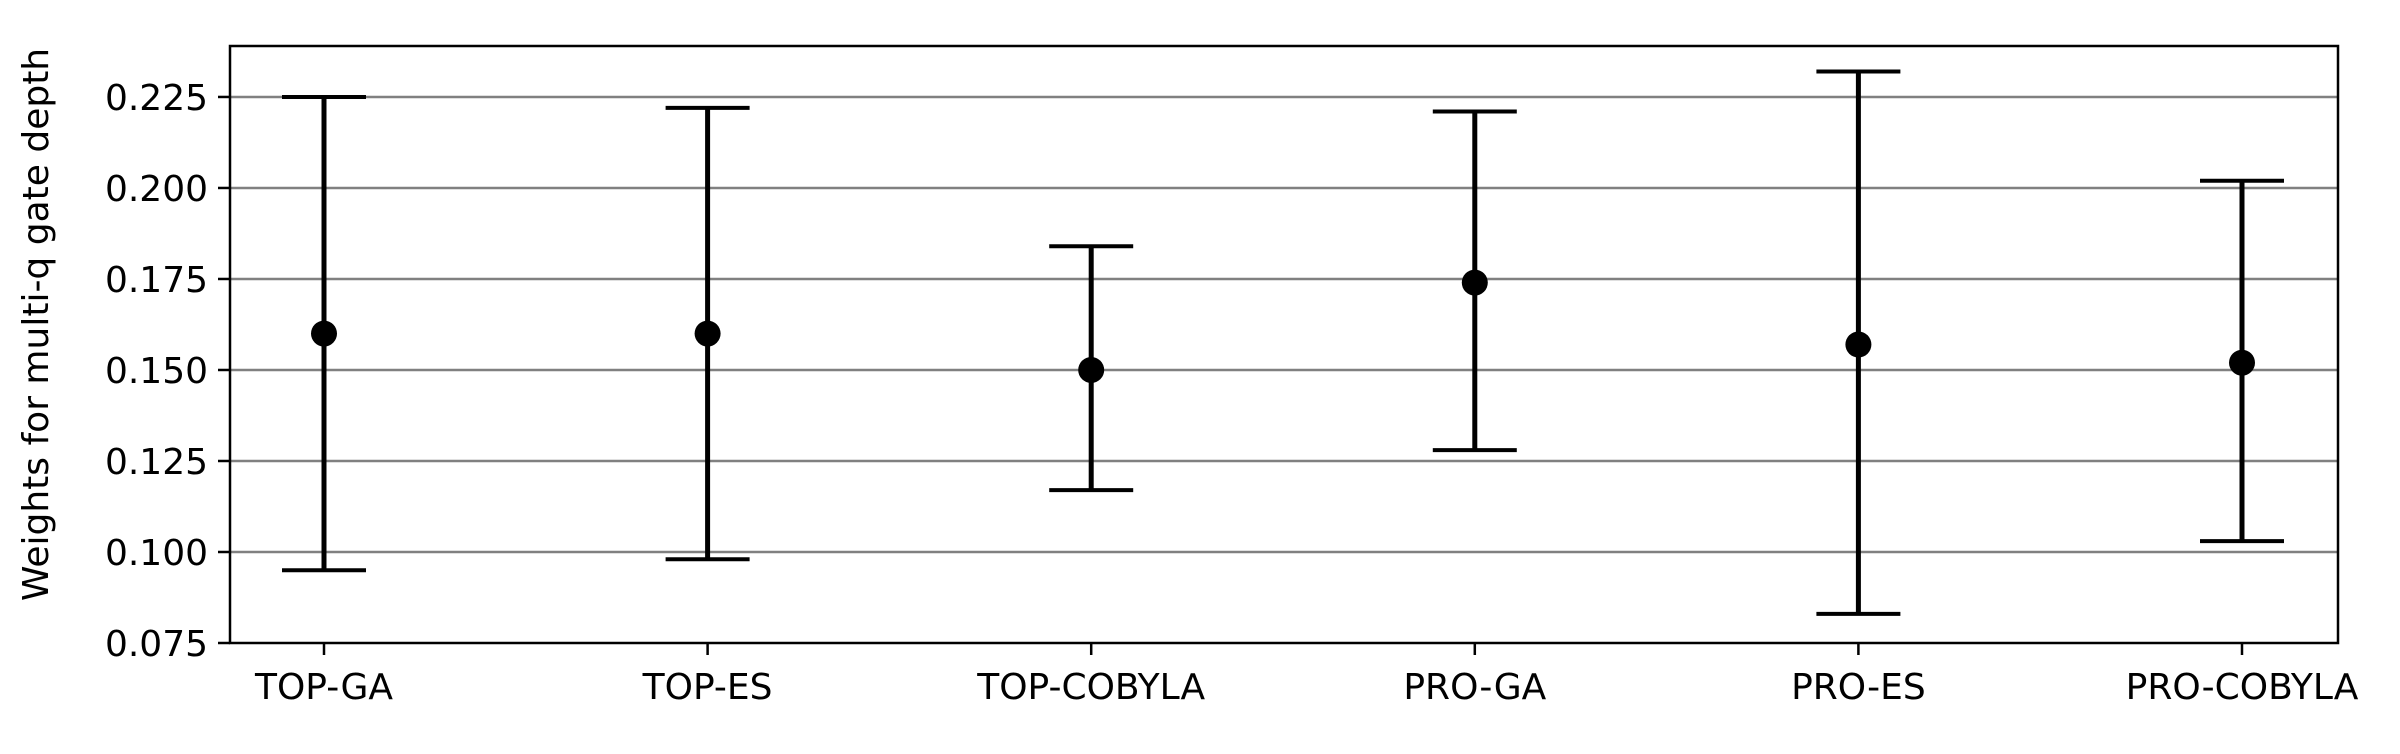  What do you see at coordinates (156, 189) in the screenshot?
I see `y-tick-label: 0.200` at bounding box center [156, 189].